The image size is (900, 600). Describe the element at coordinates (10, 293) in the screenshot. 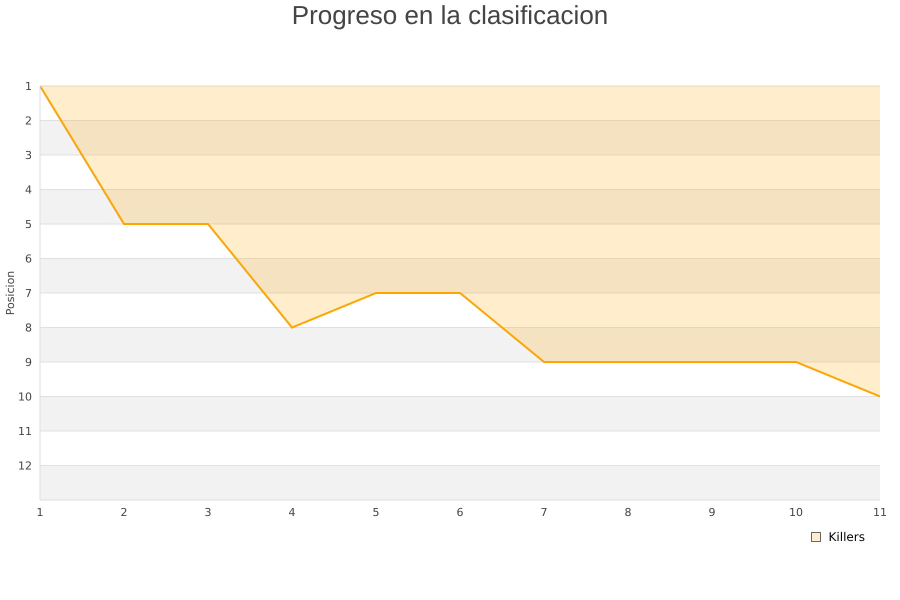

I see `y-axis-title: Posicion` at that location.